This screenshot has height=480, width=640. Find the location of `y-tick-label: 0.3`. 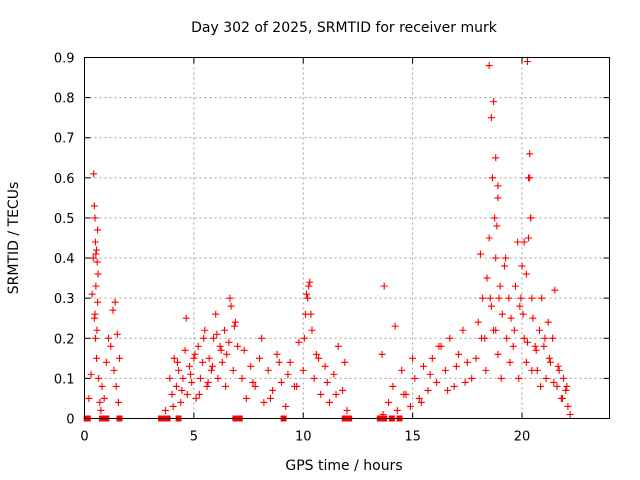

y-tick-label: 0.3 is located at coordinates (64, 299).